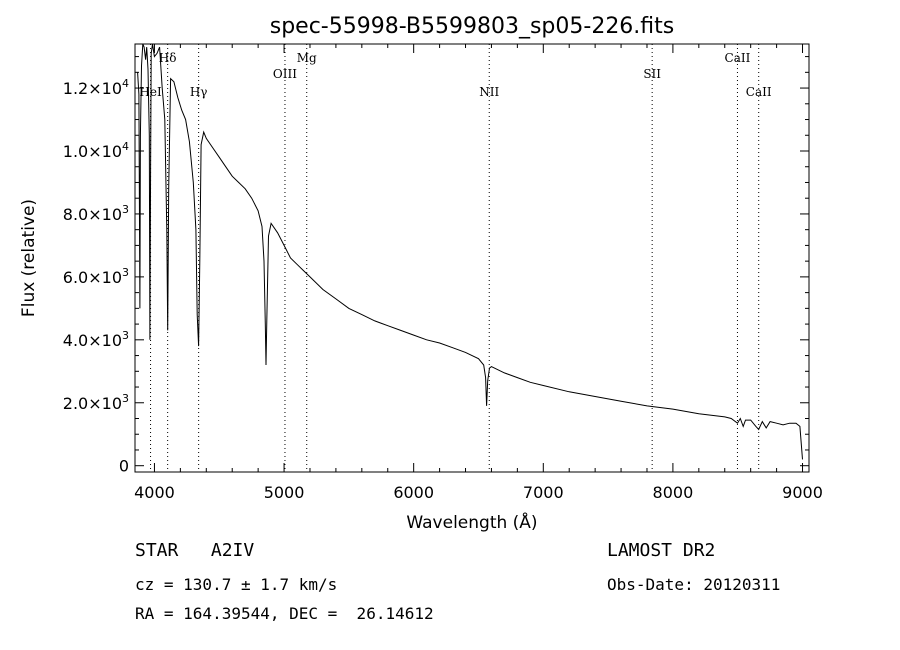  I want to click on x-tick-label: 9000, so click(802, 492).